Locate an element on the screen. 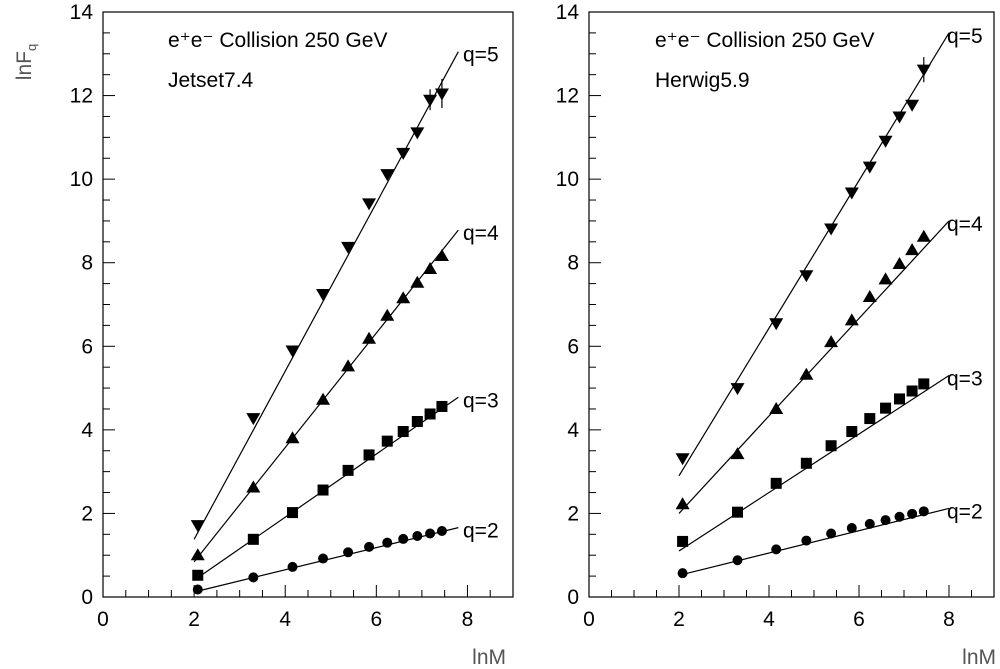  series-label: q=2 is located at coordinates (965, 511).